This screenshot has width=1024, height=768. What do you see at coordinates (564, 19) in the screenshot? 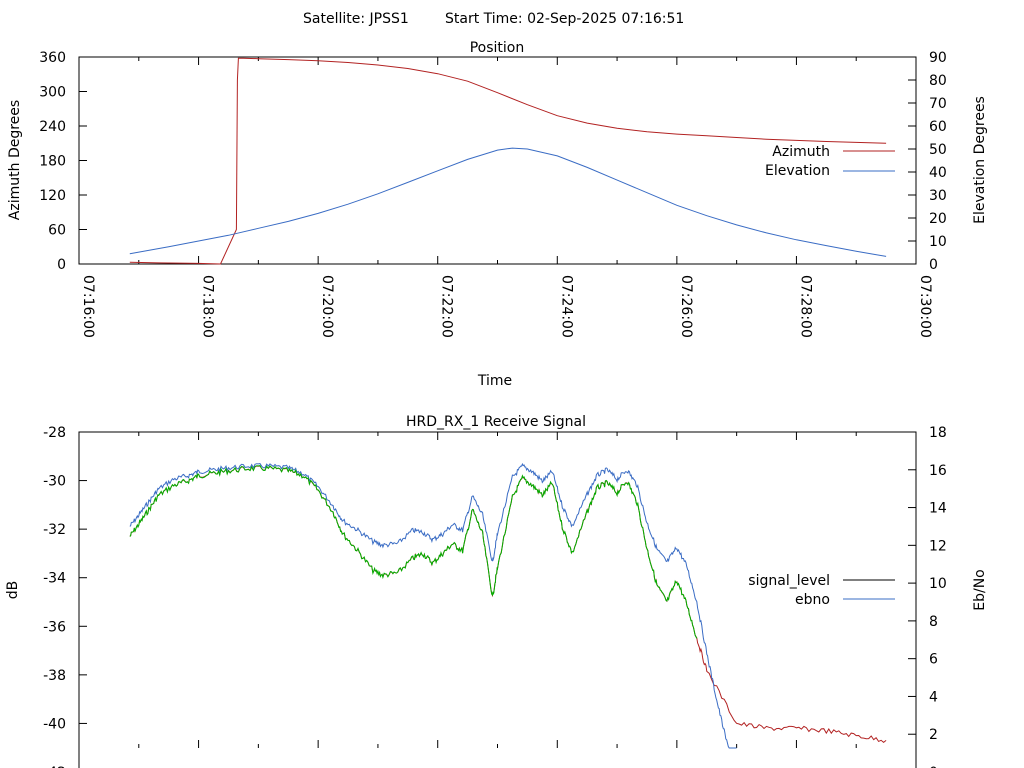
I see `start-time-label: Start Time: 02-Sep-2025 07:16:51` at bounding box center [564, 19].